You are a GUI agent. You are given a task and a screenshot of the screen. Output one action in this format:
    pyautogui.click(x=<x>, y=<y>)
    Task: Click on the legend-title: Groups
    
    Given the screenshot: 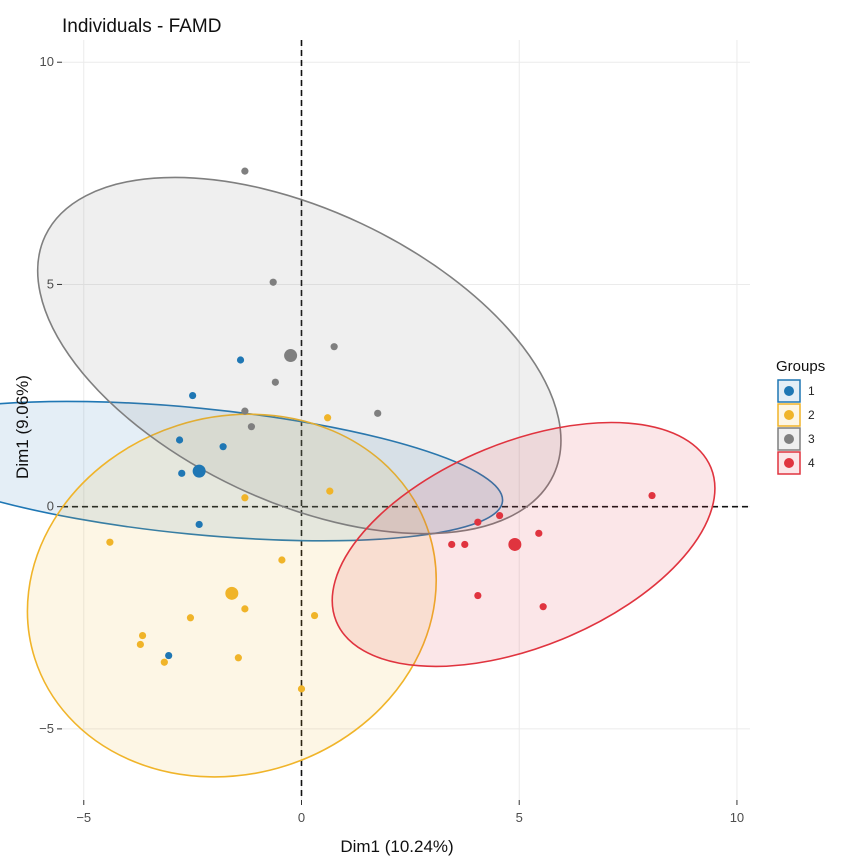 What is the action you would take?
    pyautogui.click(x=800, y=366)
    